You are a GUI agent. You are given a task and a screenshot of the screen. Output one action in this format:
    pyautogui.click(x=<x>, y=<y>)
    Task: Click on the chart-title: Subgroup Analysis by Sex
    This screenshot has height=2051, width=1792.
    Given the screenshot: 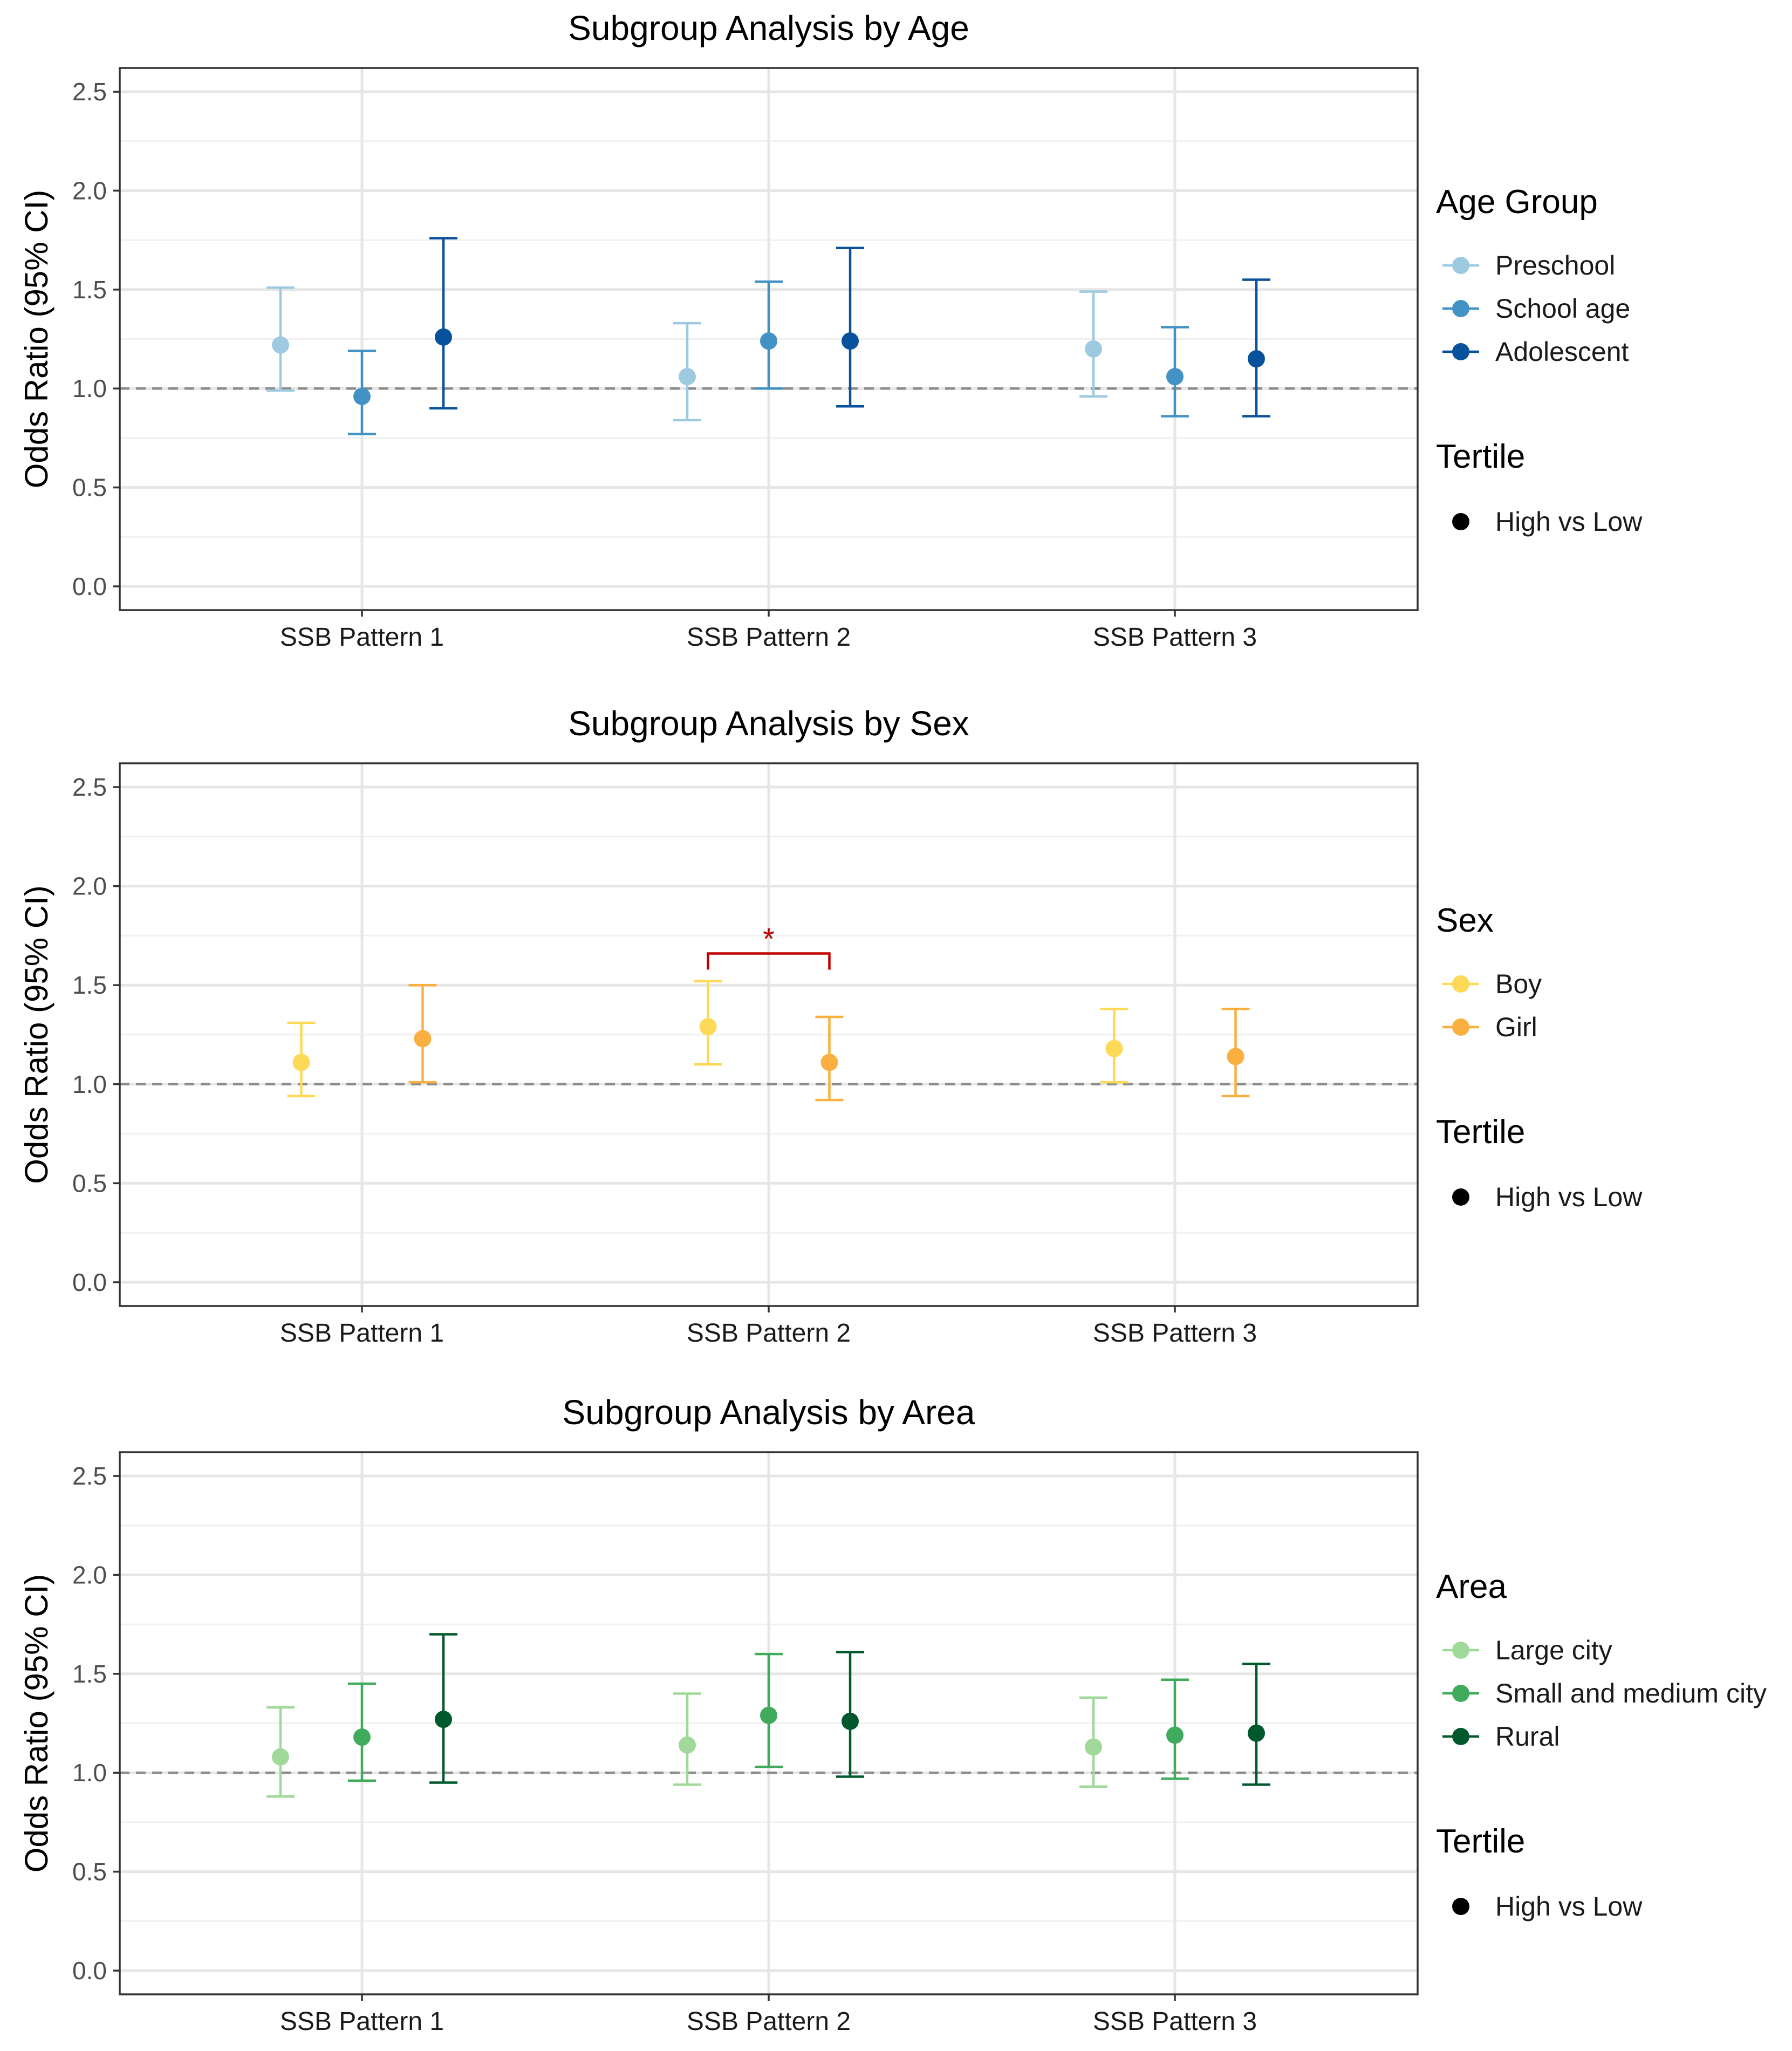 What is the action you would take?
    pyautogui.click(x=768, y=724)
    